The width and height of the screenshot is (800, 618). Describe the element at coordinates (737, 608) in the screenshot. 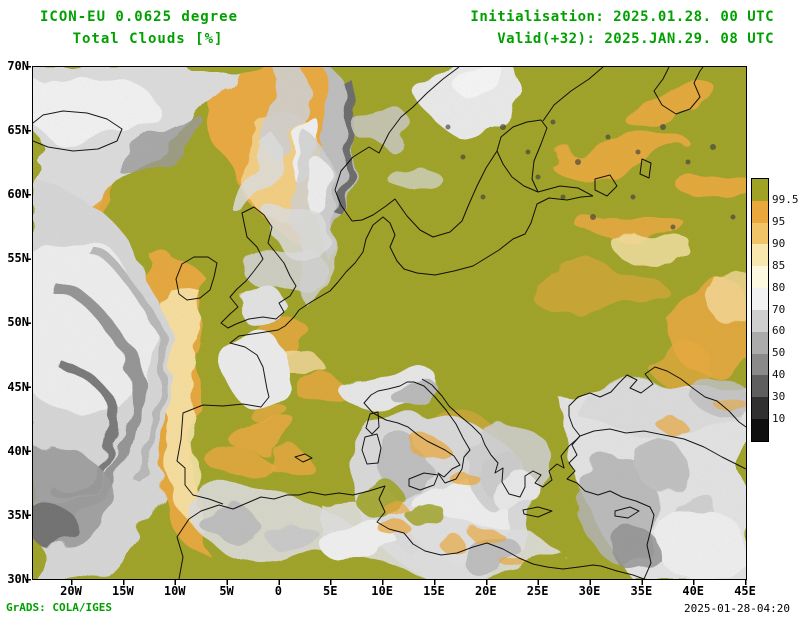

I see `render-timestamp: 2025-01-28-04:20` at that location.